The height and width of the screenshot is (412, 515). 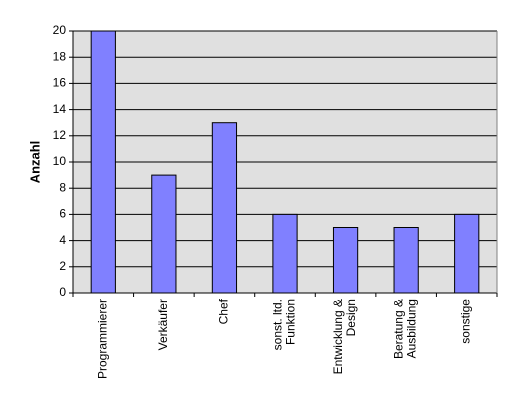 I want to click on y-tick-label: 8, so click(x=62, y=187).